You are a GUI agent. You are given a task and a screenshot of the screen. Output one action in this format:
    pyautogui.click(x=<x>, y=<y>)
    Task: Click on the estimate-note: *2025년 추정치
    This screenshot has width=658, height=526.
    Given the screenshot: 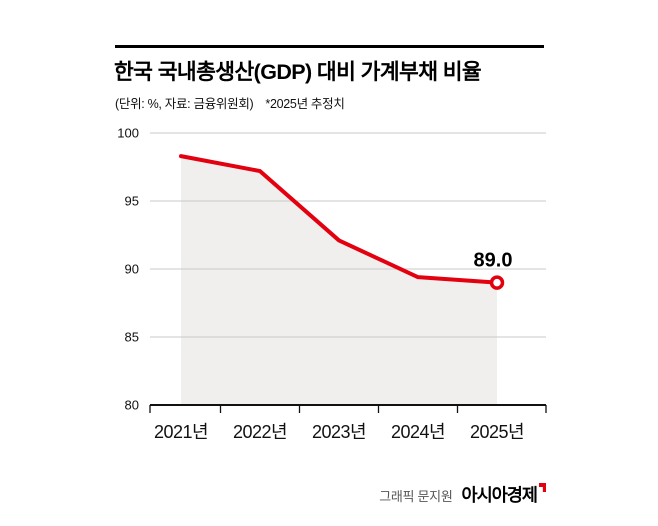 What is the action you would take?
    pyautogui.click(x=305, y=104)
    